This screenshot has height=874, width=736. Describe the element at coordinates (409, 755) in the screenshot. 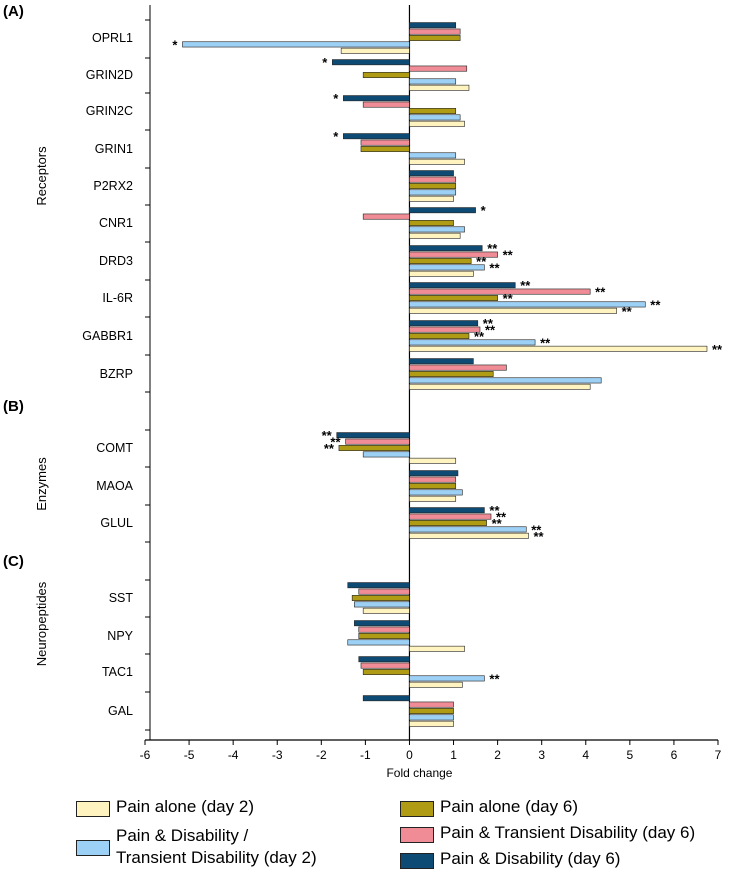

I see `x-tick-label-0: 0` at that location.